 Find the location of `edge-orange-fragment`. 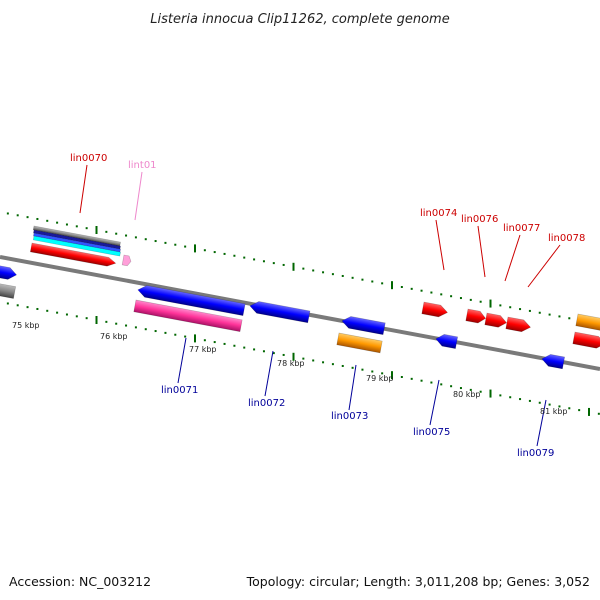

edge-orange-fragment is located at coordinates (587, 322).